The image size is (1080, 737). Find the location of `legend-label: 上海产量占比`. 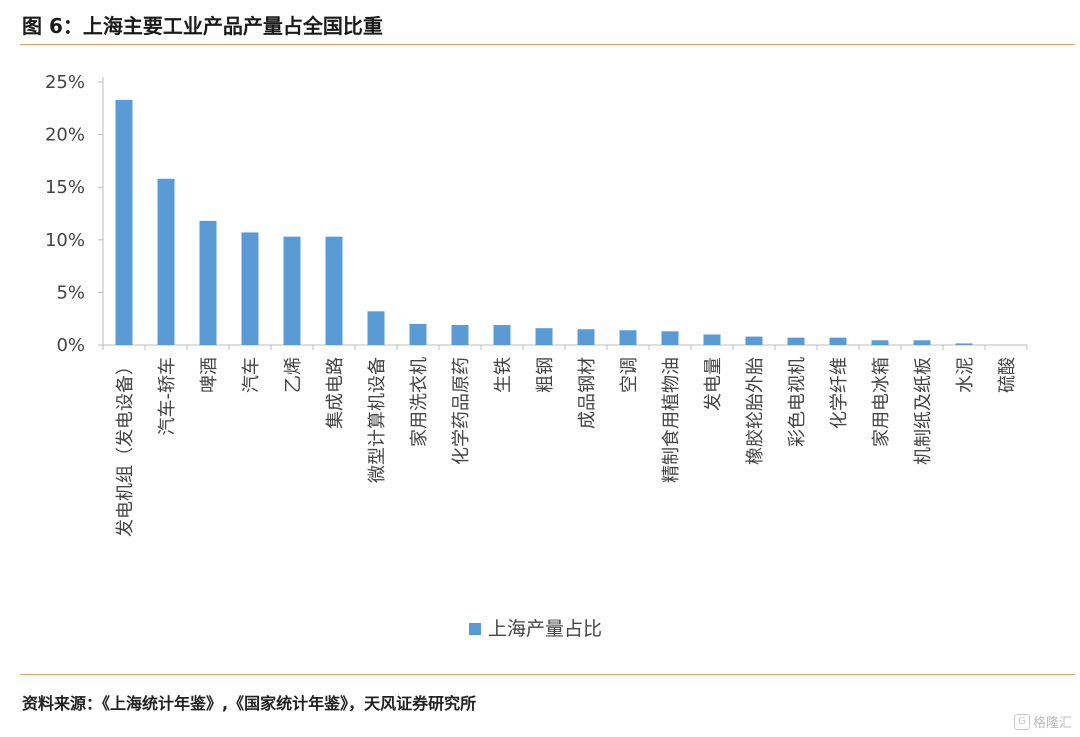

legend-label: 上海产量占比 is located at coordinates (545, 629).